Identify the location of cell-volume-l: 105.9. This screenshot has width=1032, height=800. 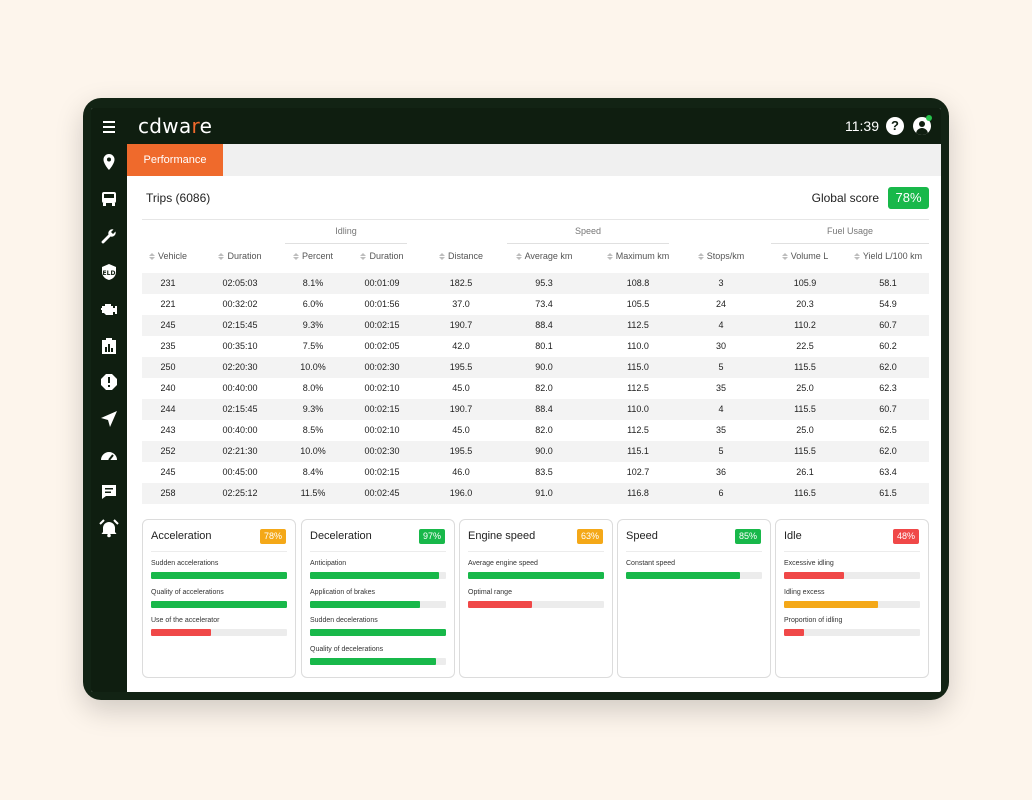
(805, 283).